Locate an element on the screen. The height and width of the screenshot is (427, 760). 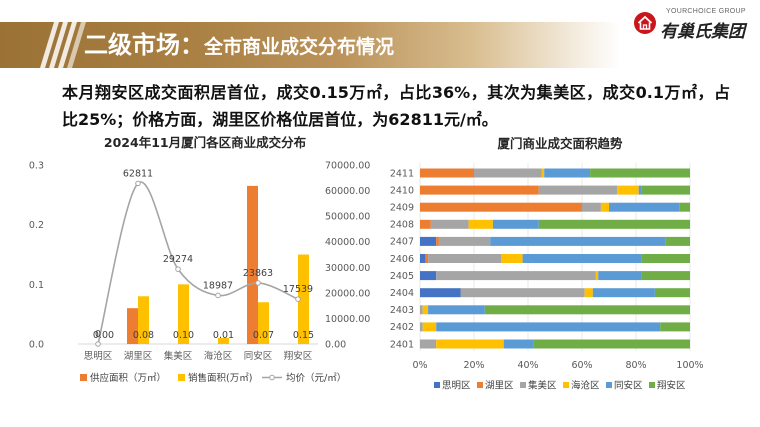
legend-label-supply: 供应面积（万㎡） is located at coordinates (128, 378).